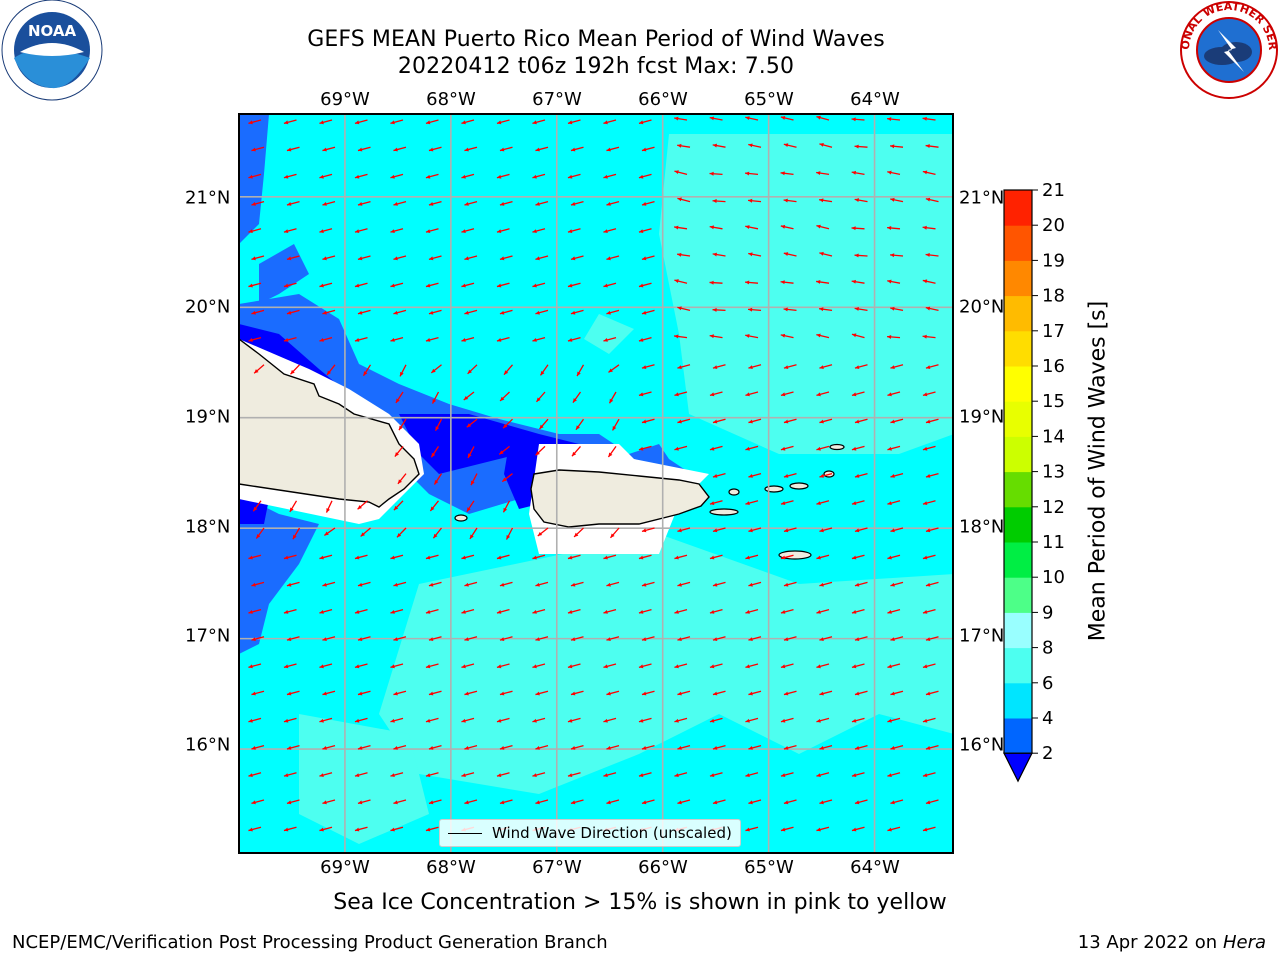 The image size is (1280, 960). I want to click on lon-tick-bottom: 66°W, so click(663, 867).